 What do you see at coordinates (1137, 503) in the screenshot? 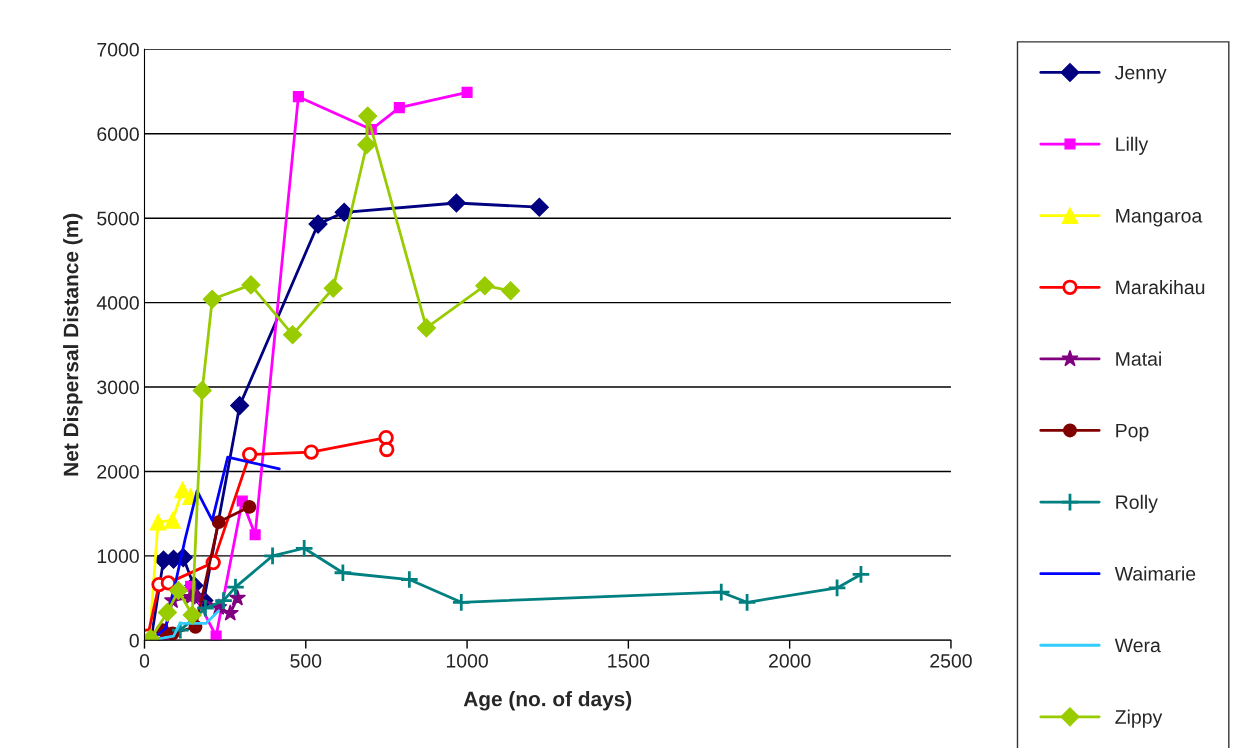
I see `legend-label: Rolly` at bounding box center [1137, 503].